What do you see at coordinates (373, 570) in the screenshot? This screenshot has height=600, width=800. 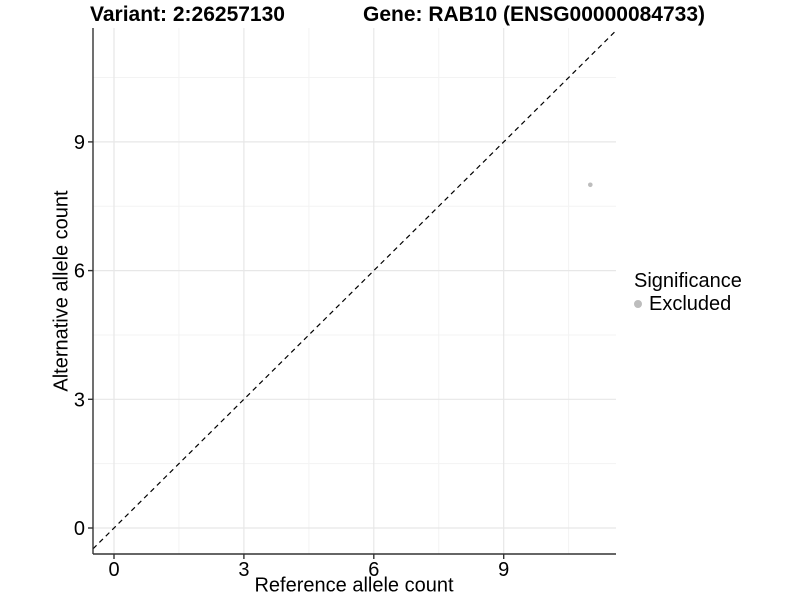 I see `x-tick-label: 6` at bounding box center [373, 570].